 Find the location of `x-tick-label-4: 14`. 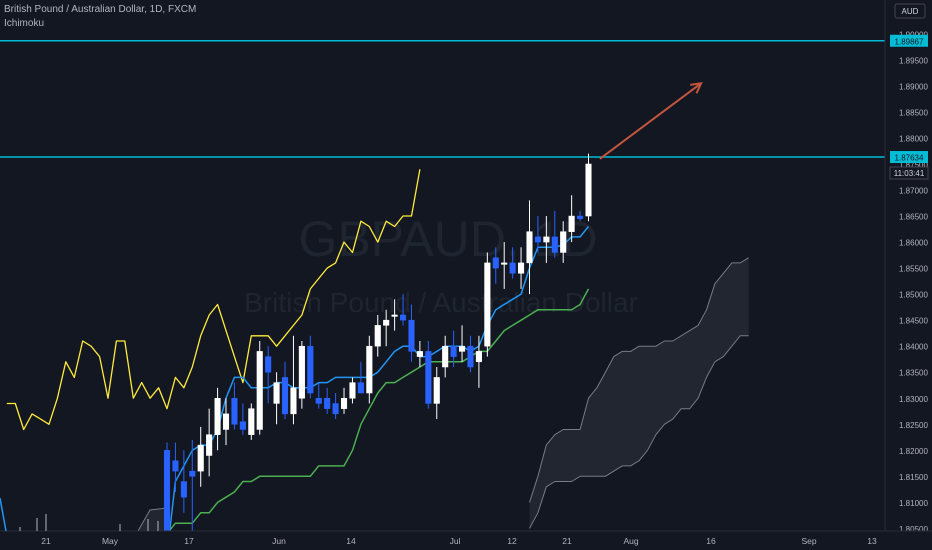

x-tick-label-4: 14 is located at coordinates (351, 541).